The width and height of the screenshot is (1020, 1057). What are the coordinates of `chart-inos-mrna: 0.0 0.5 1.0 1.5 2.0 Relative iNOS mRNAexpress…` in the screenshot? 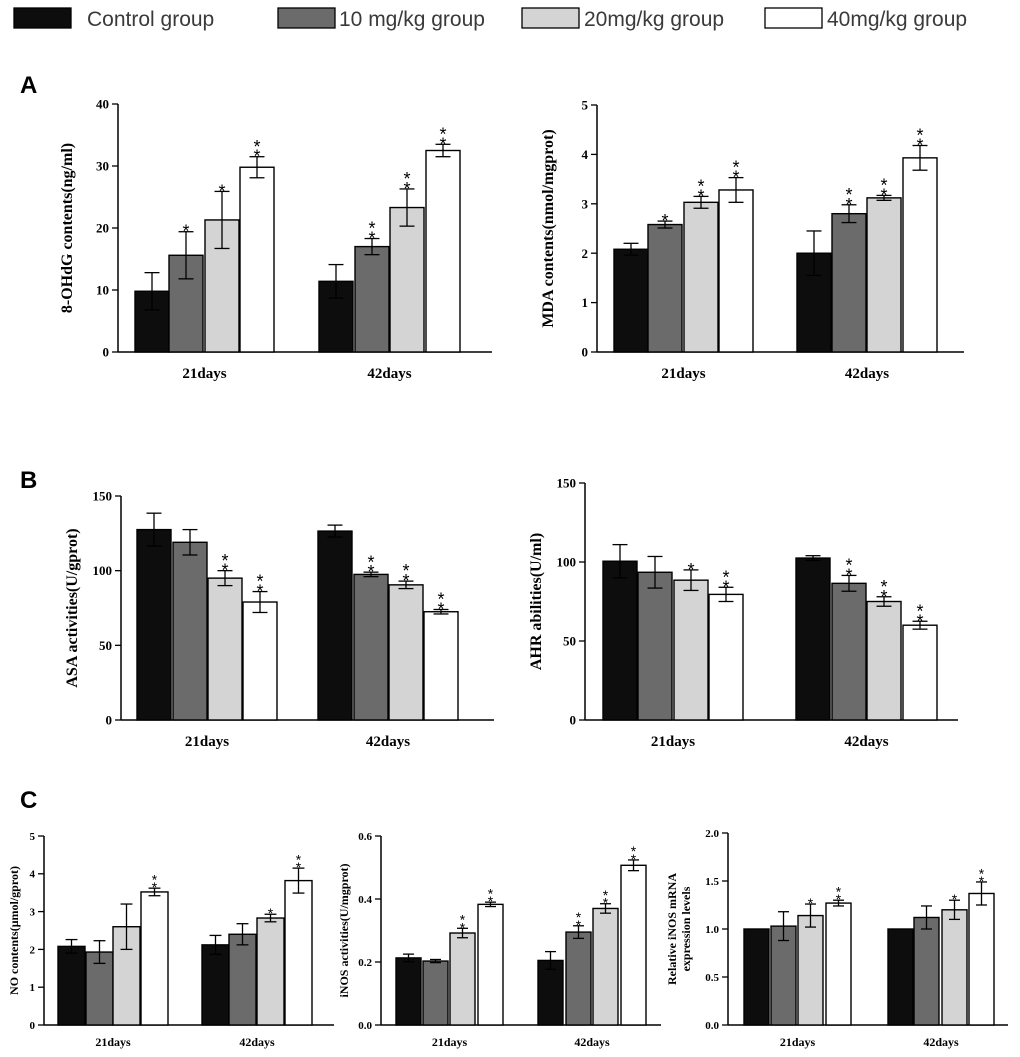 It's located at (836, 938).